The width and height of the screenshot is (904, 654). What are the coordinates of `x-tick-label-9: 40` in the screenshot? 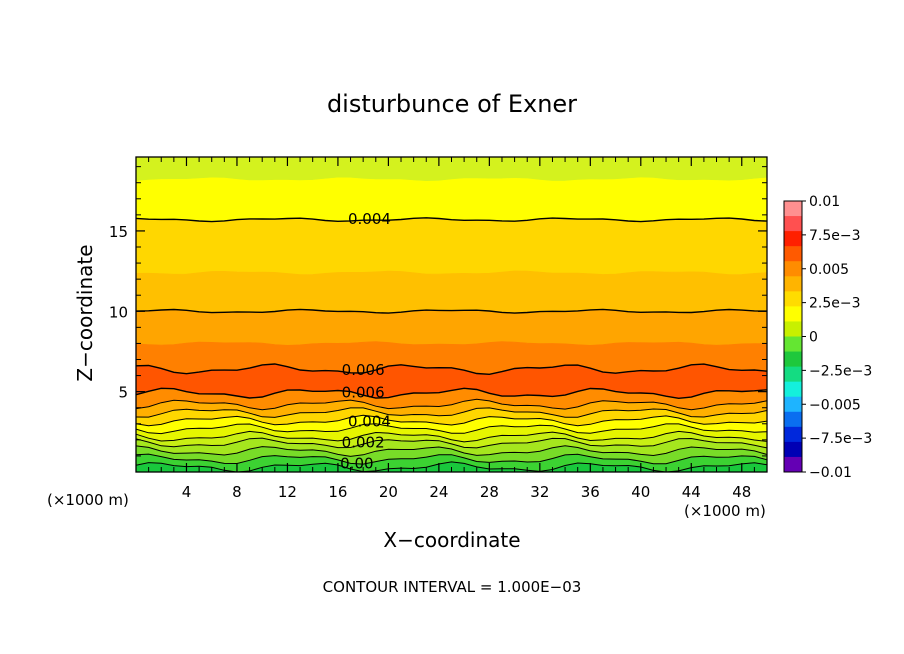 It's located at (640, 492).